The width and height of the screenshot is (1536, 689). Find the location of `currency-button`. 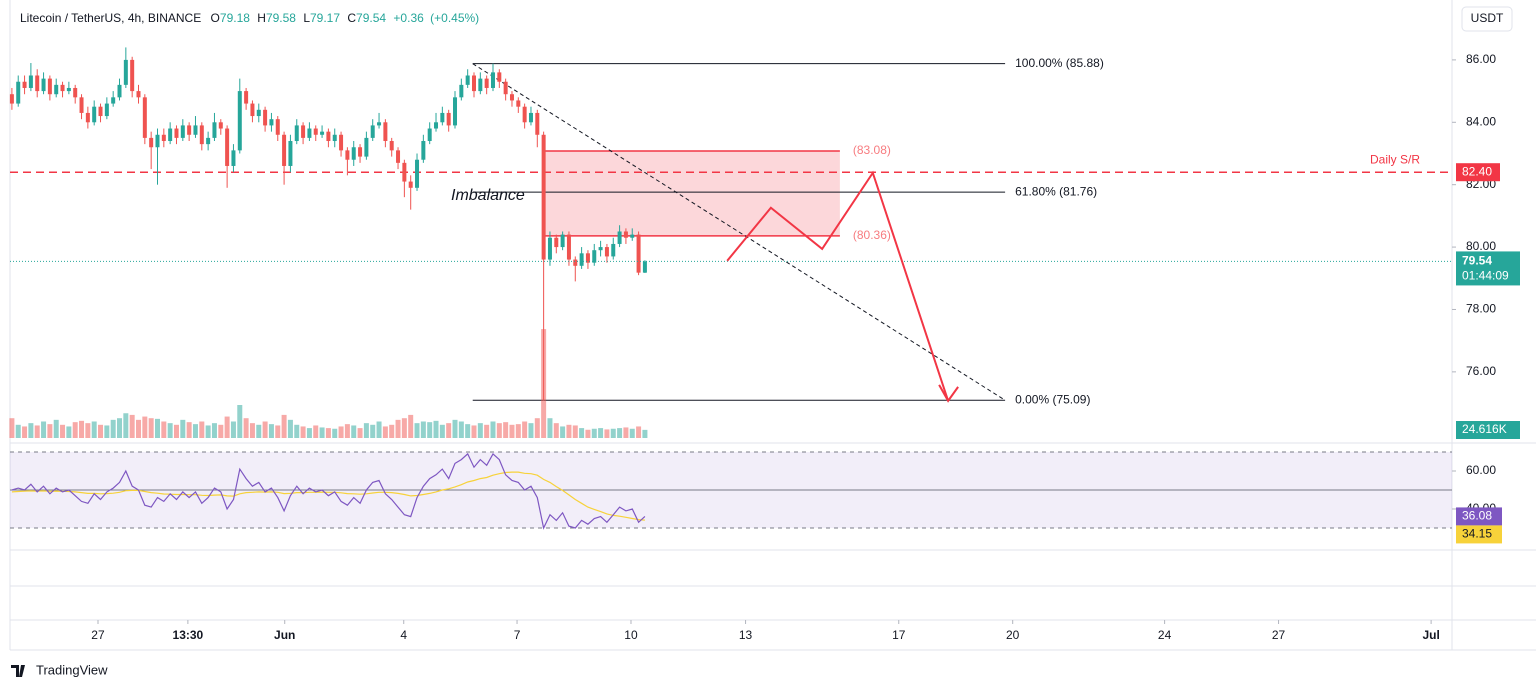

currency-button is located at coordinates (1487, 19).